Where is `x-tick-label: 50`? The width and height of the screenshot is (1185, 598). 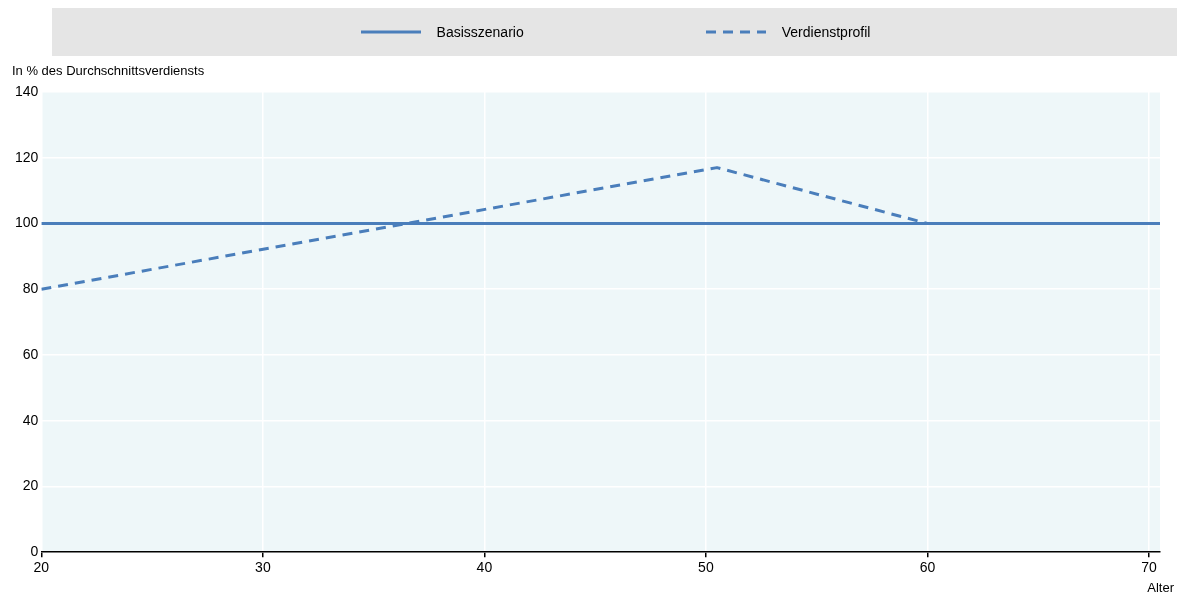 x-tick-label: 50 is located at coordinates (706, 567).